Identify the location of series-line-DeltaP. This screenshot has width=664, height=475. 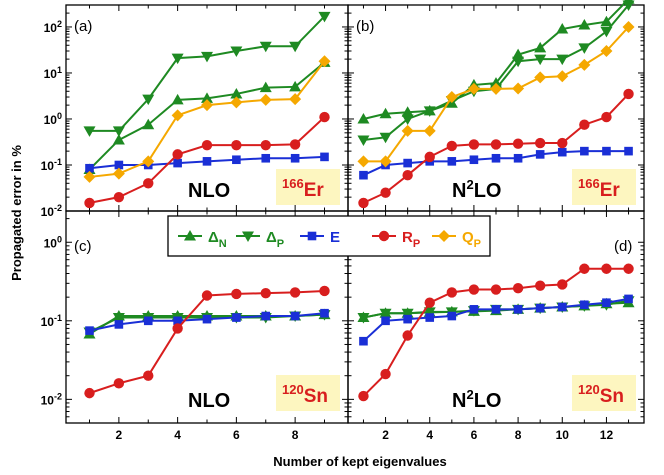
(207, 73).